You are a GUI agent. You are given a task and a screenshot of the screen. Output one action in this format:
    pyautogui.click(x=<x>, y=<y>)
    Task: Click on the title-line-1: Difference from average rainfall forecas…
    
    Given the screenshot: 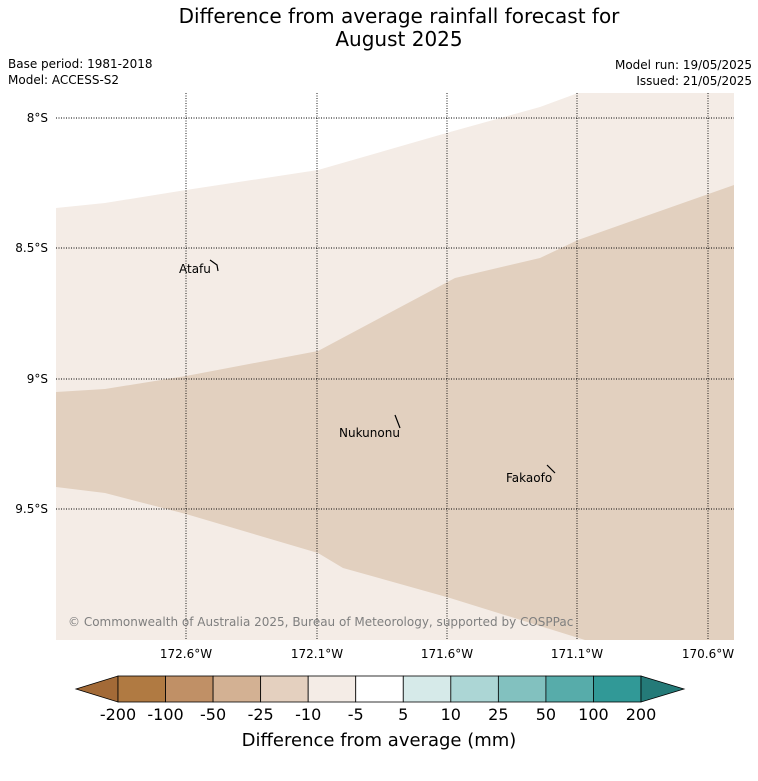 What is the action you would take?
    pyautogui.click(x=399, y=16)
    